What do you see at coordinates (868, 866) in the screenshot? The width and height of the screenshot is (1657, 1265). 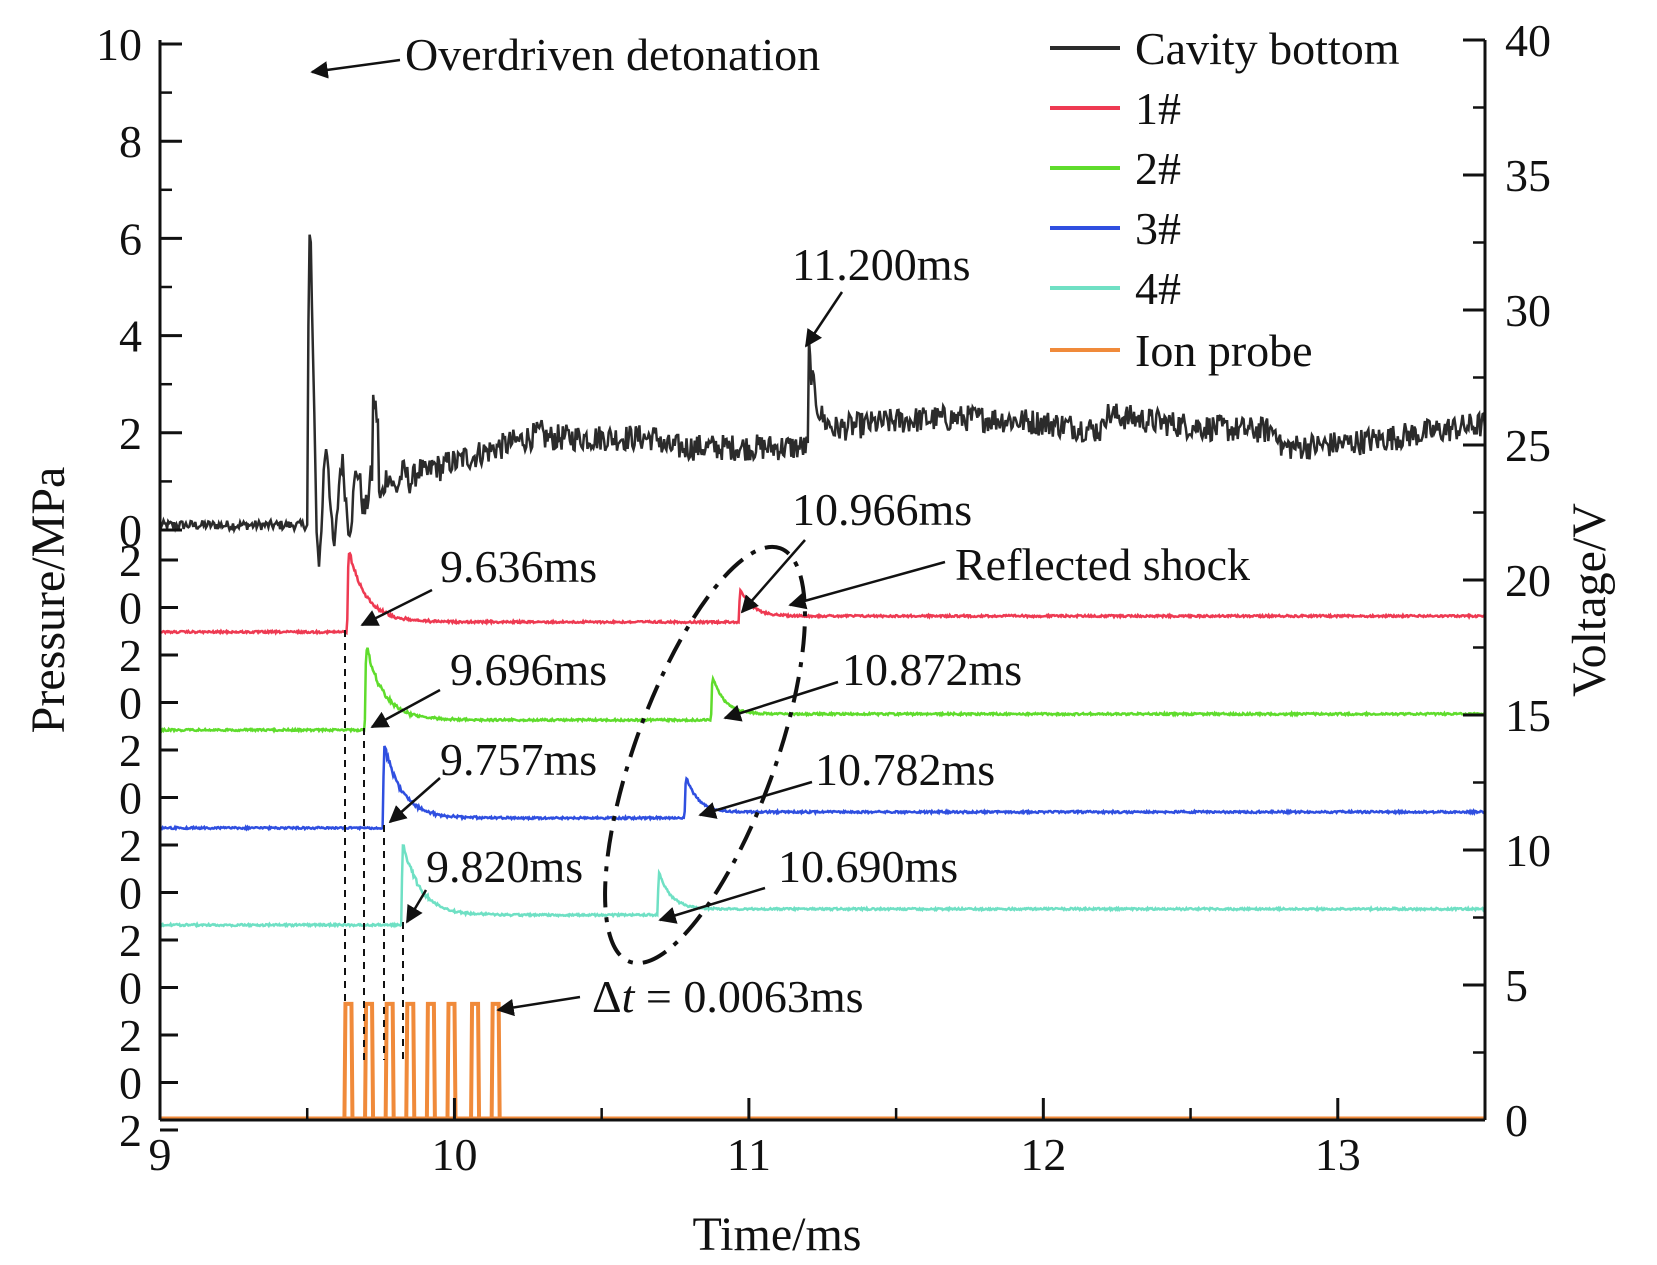 I see `annotation-10690: 10.690ms` at bounding box center [868, 866].